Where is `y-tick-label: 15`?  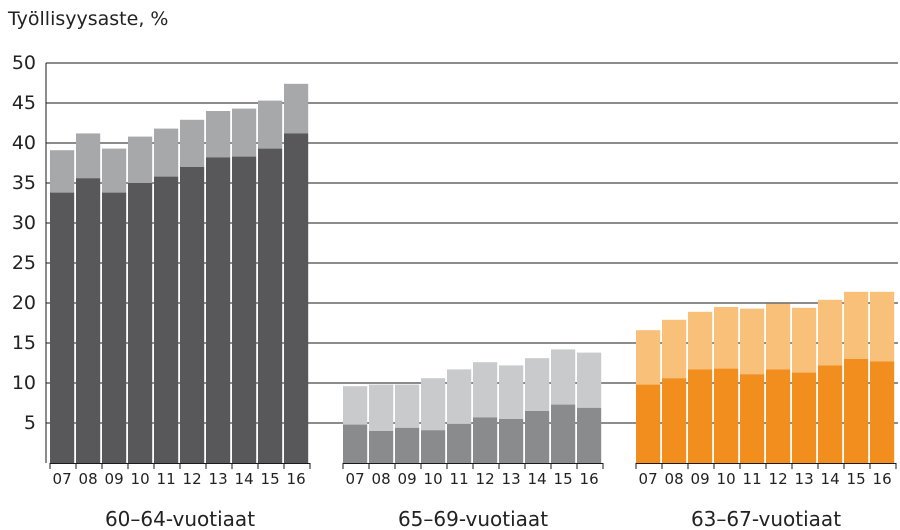
y-tick-label: 15 is located at coordinates (24, 343).